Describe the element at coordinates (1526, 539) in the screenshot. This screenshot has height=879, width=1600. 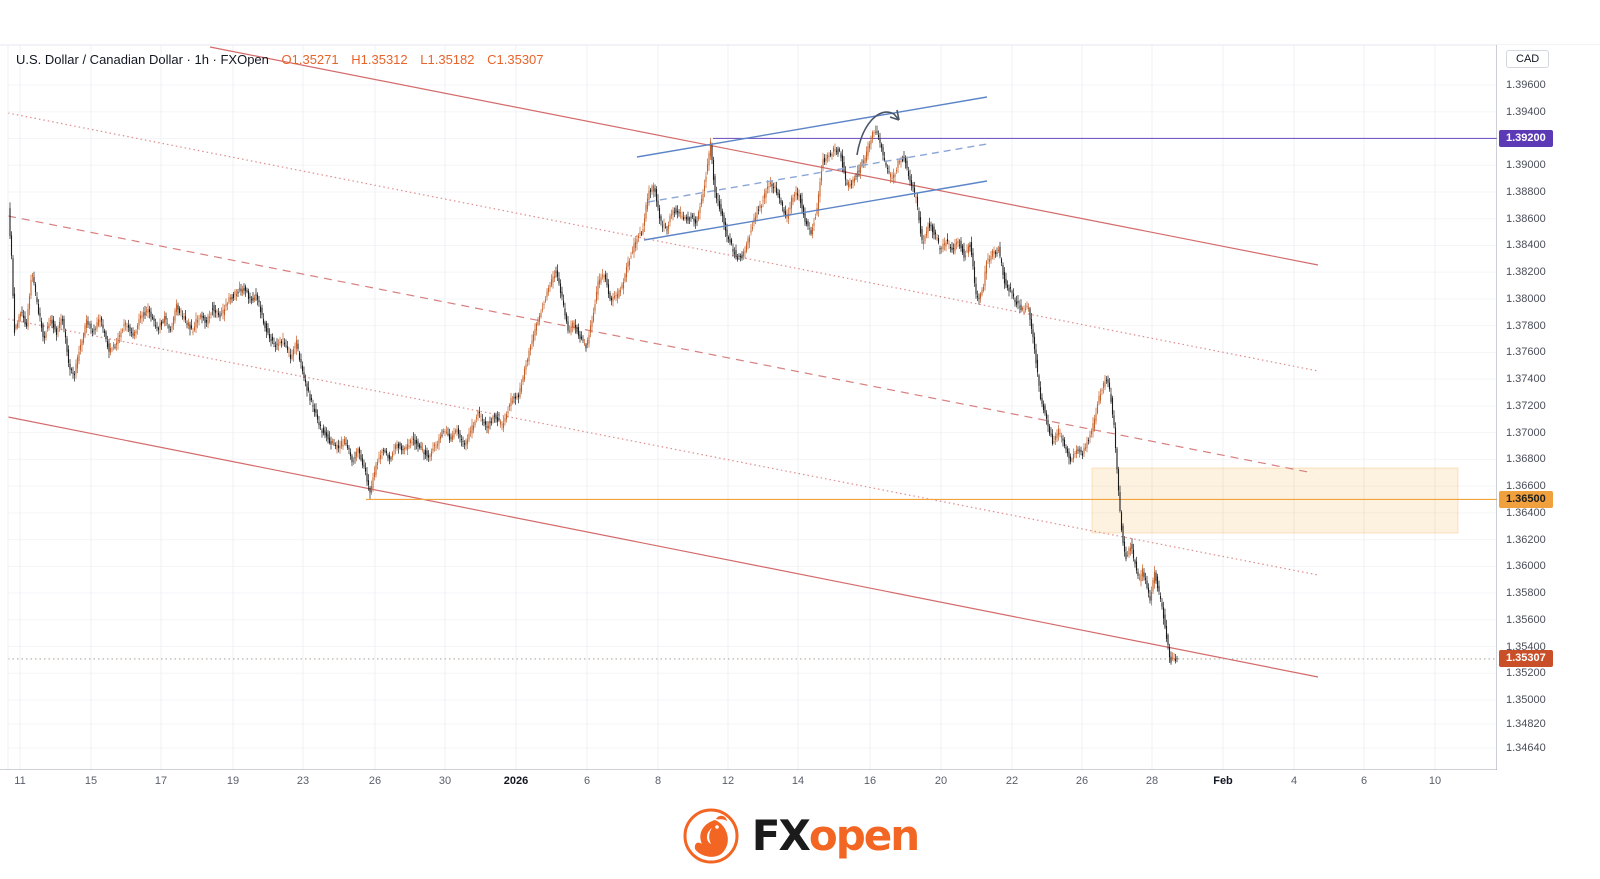
I see `price-tick-label: 1.36200` at that location.